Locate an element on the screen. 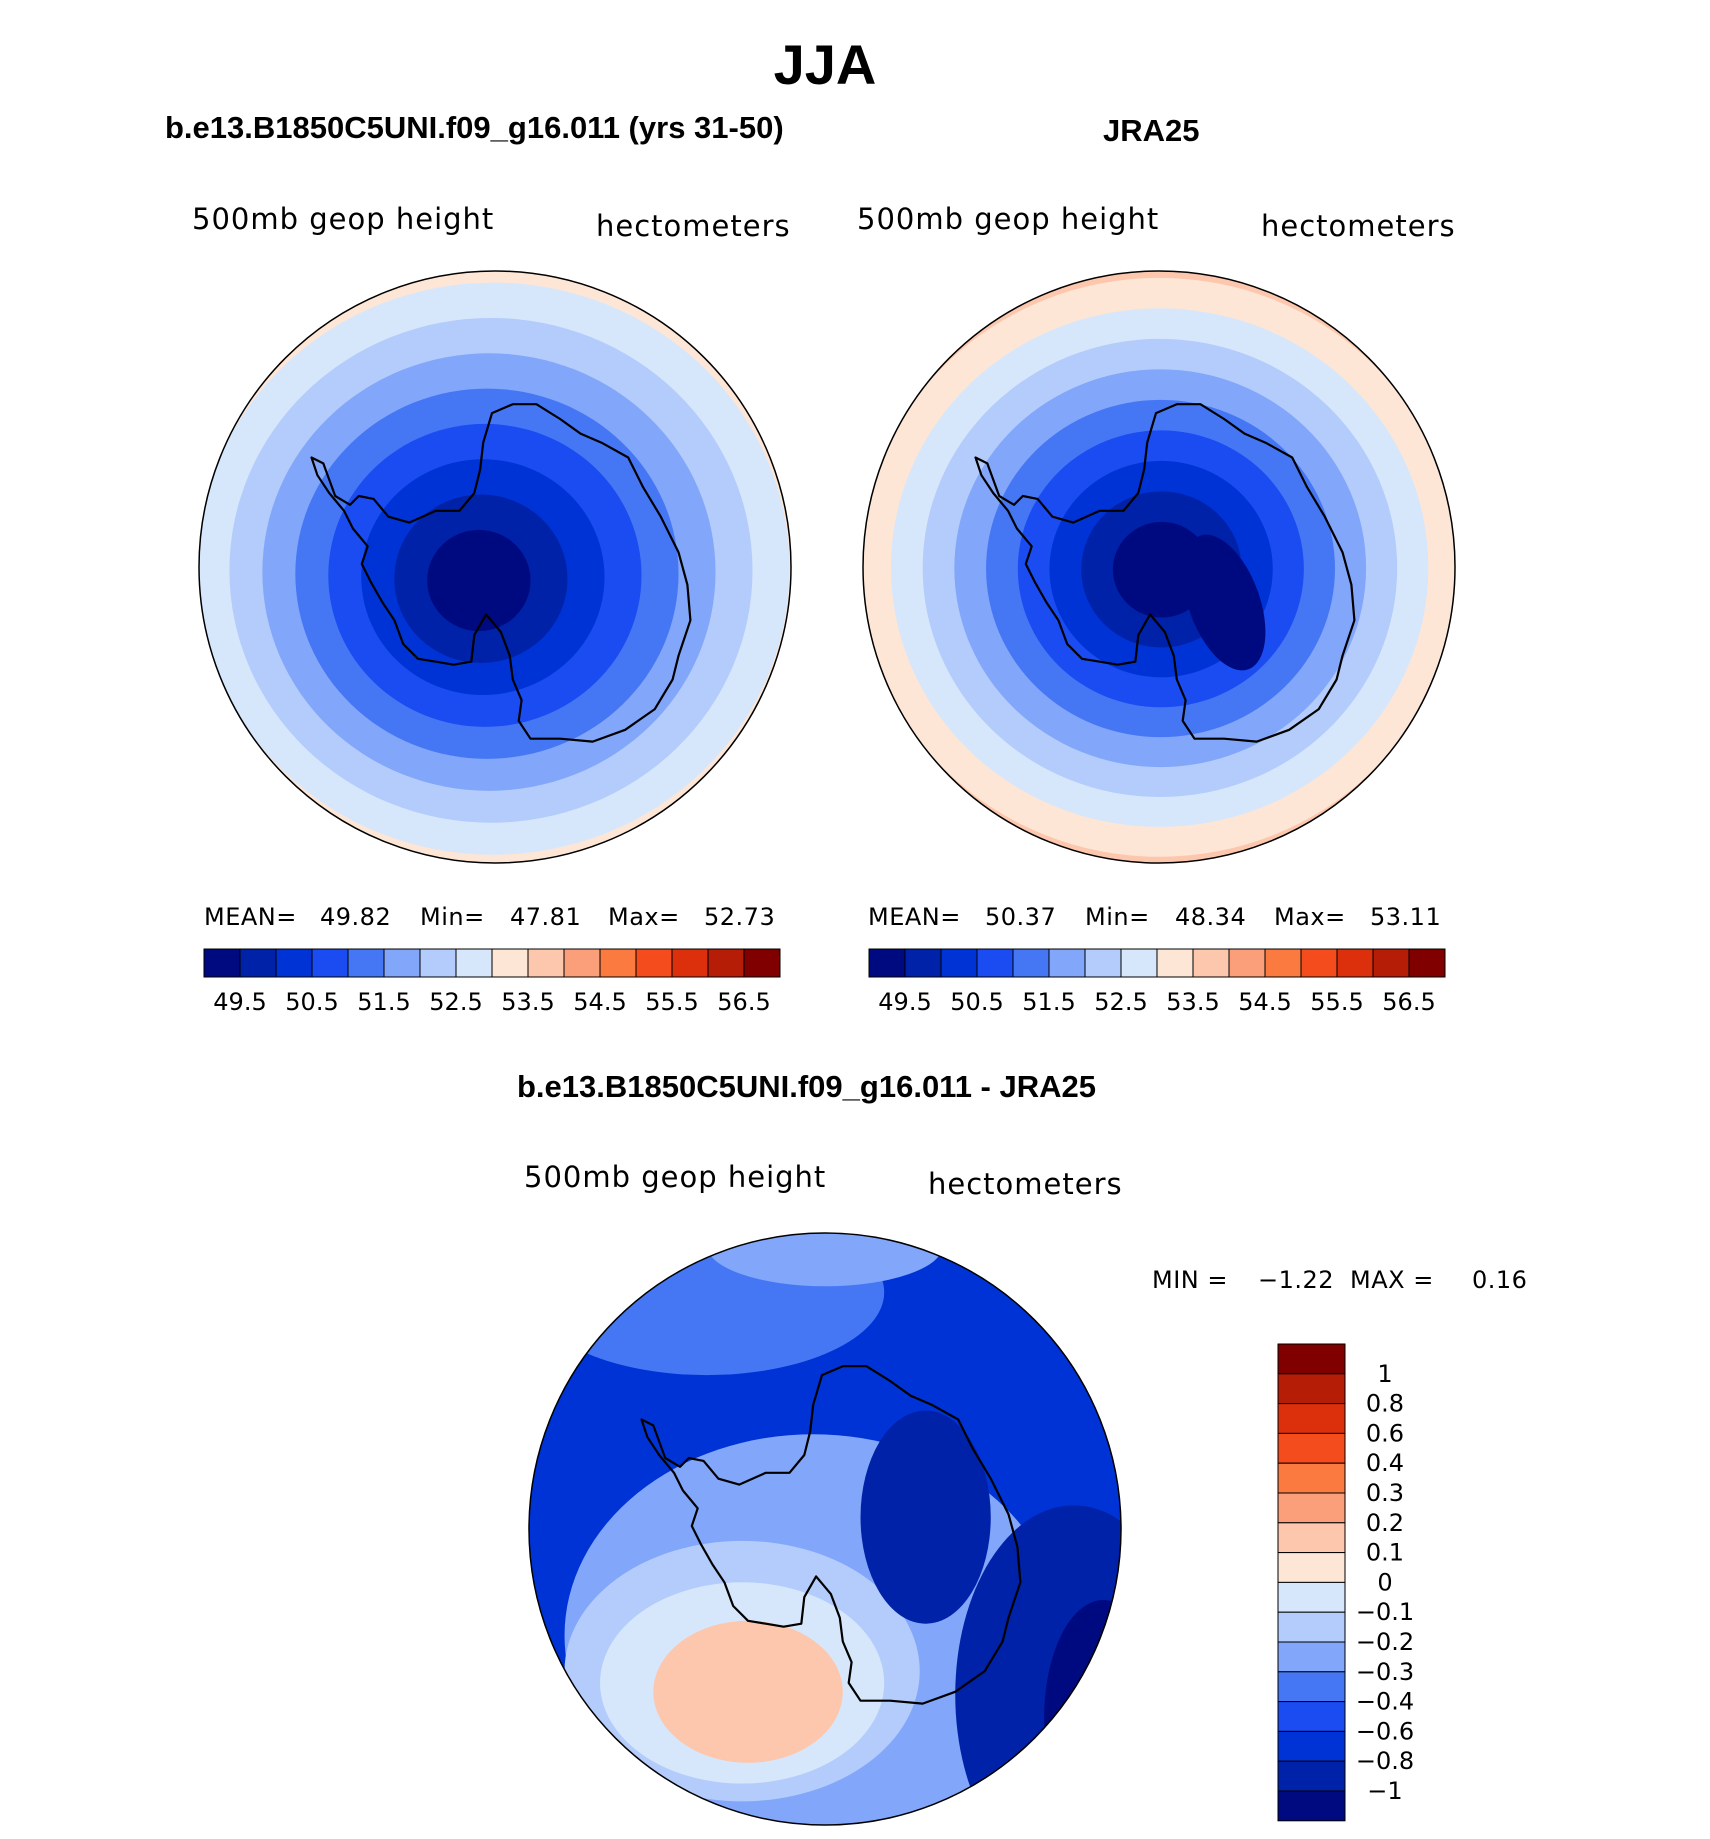 The height and width of the screenshot is (1839, 1710). panel2-mean-value: 50.37 is located at coordinates (1021, 917).